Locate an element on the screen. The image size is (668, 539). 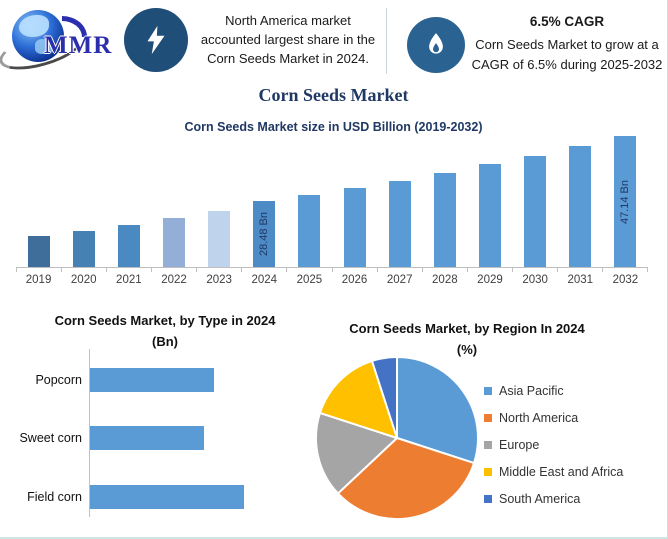
x-label-2019: 2019 is located at coordinates (38, 280).